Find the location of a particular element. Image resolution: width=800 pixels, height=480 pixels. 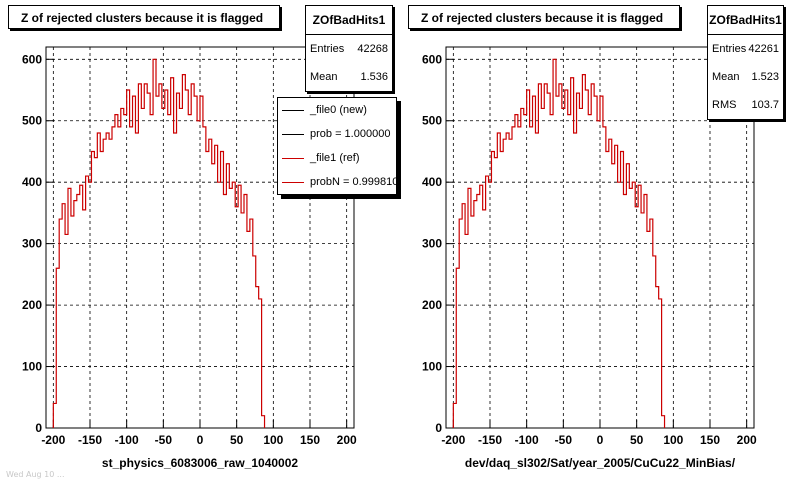

legend-label: prob = 1.000000 is located at coordinates (350, 134).